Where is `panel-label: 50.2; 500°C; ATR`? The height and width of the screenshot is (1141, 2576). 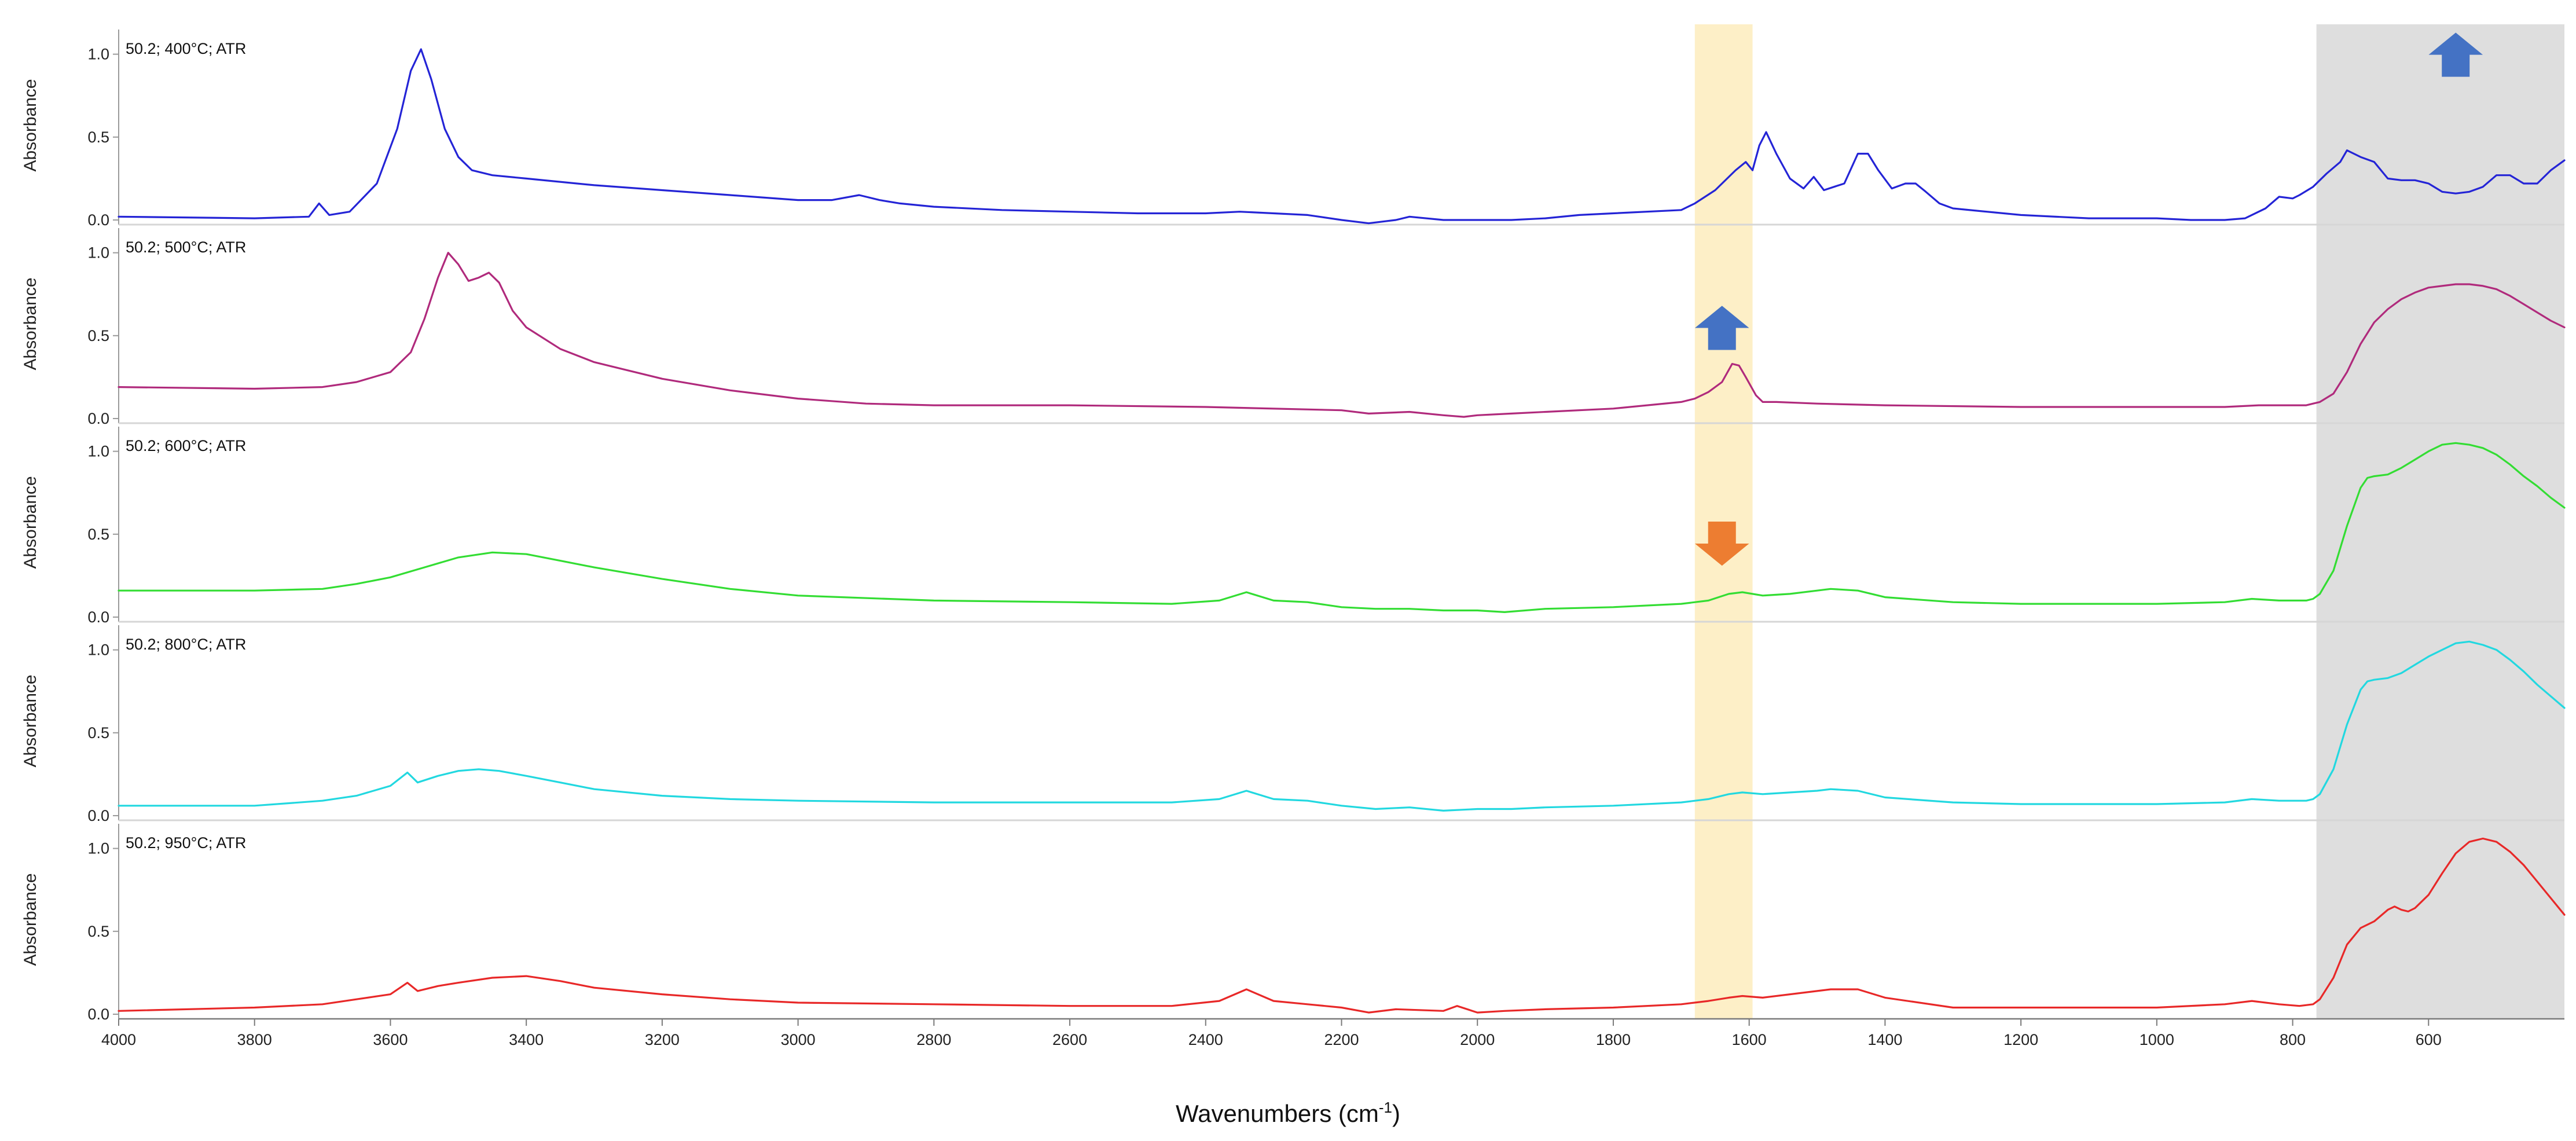 panel-label: 50.2; 500°C; ATR is located at coordinates (186, 248).